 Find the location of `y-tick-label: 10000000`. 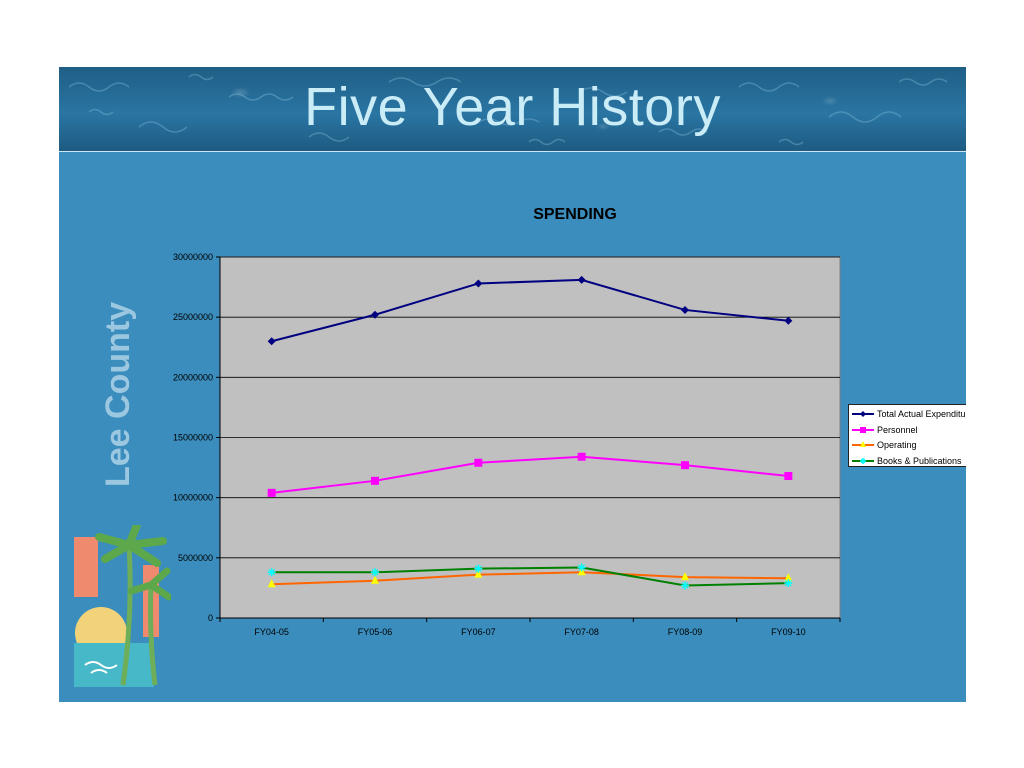

y-tick-label: 10000000 is located at coordinates (193, 498).